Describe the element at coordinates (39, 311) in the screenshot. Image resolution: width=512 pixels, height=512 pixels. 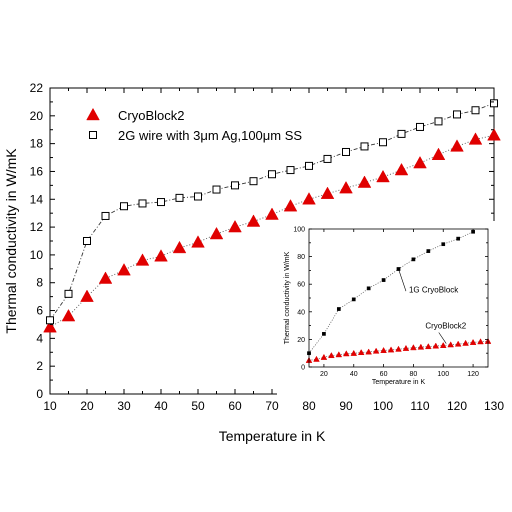
I see `y-tick-label: 6` at that location.